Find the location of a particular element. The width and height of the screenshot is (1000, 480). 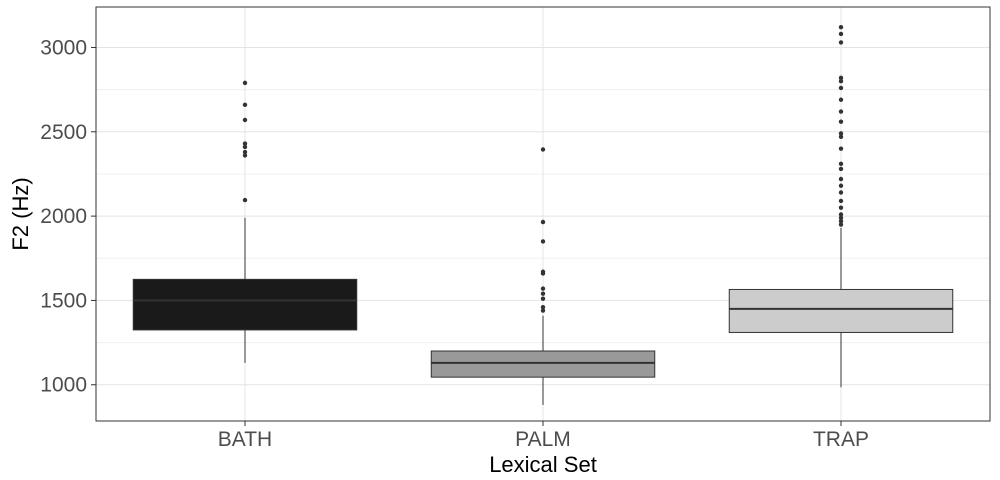

y-tick-label: 2000 is located at coordinates (63, 216).